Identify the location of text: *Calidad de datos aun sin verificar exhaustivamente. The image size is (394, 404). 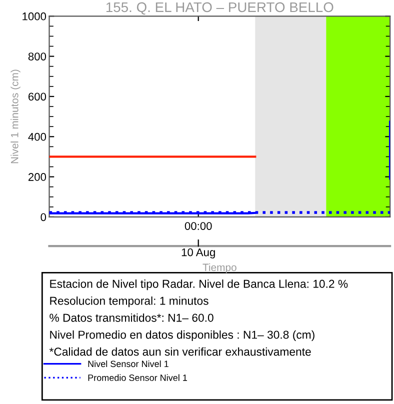
(180, 351).